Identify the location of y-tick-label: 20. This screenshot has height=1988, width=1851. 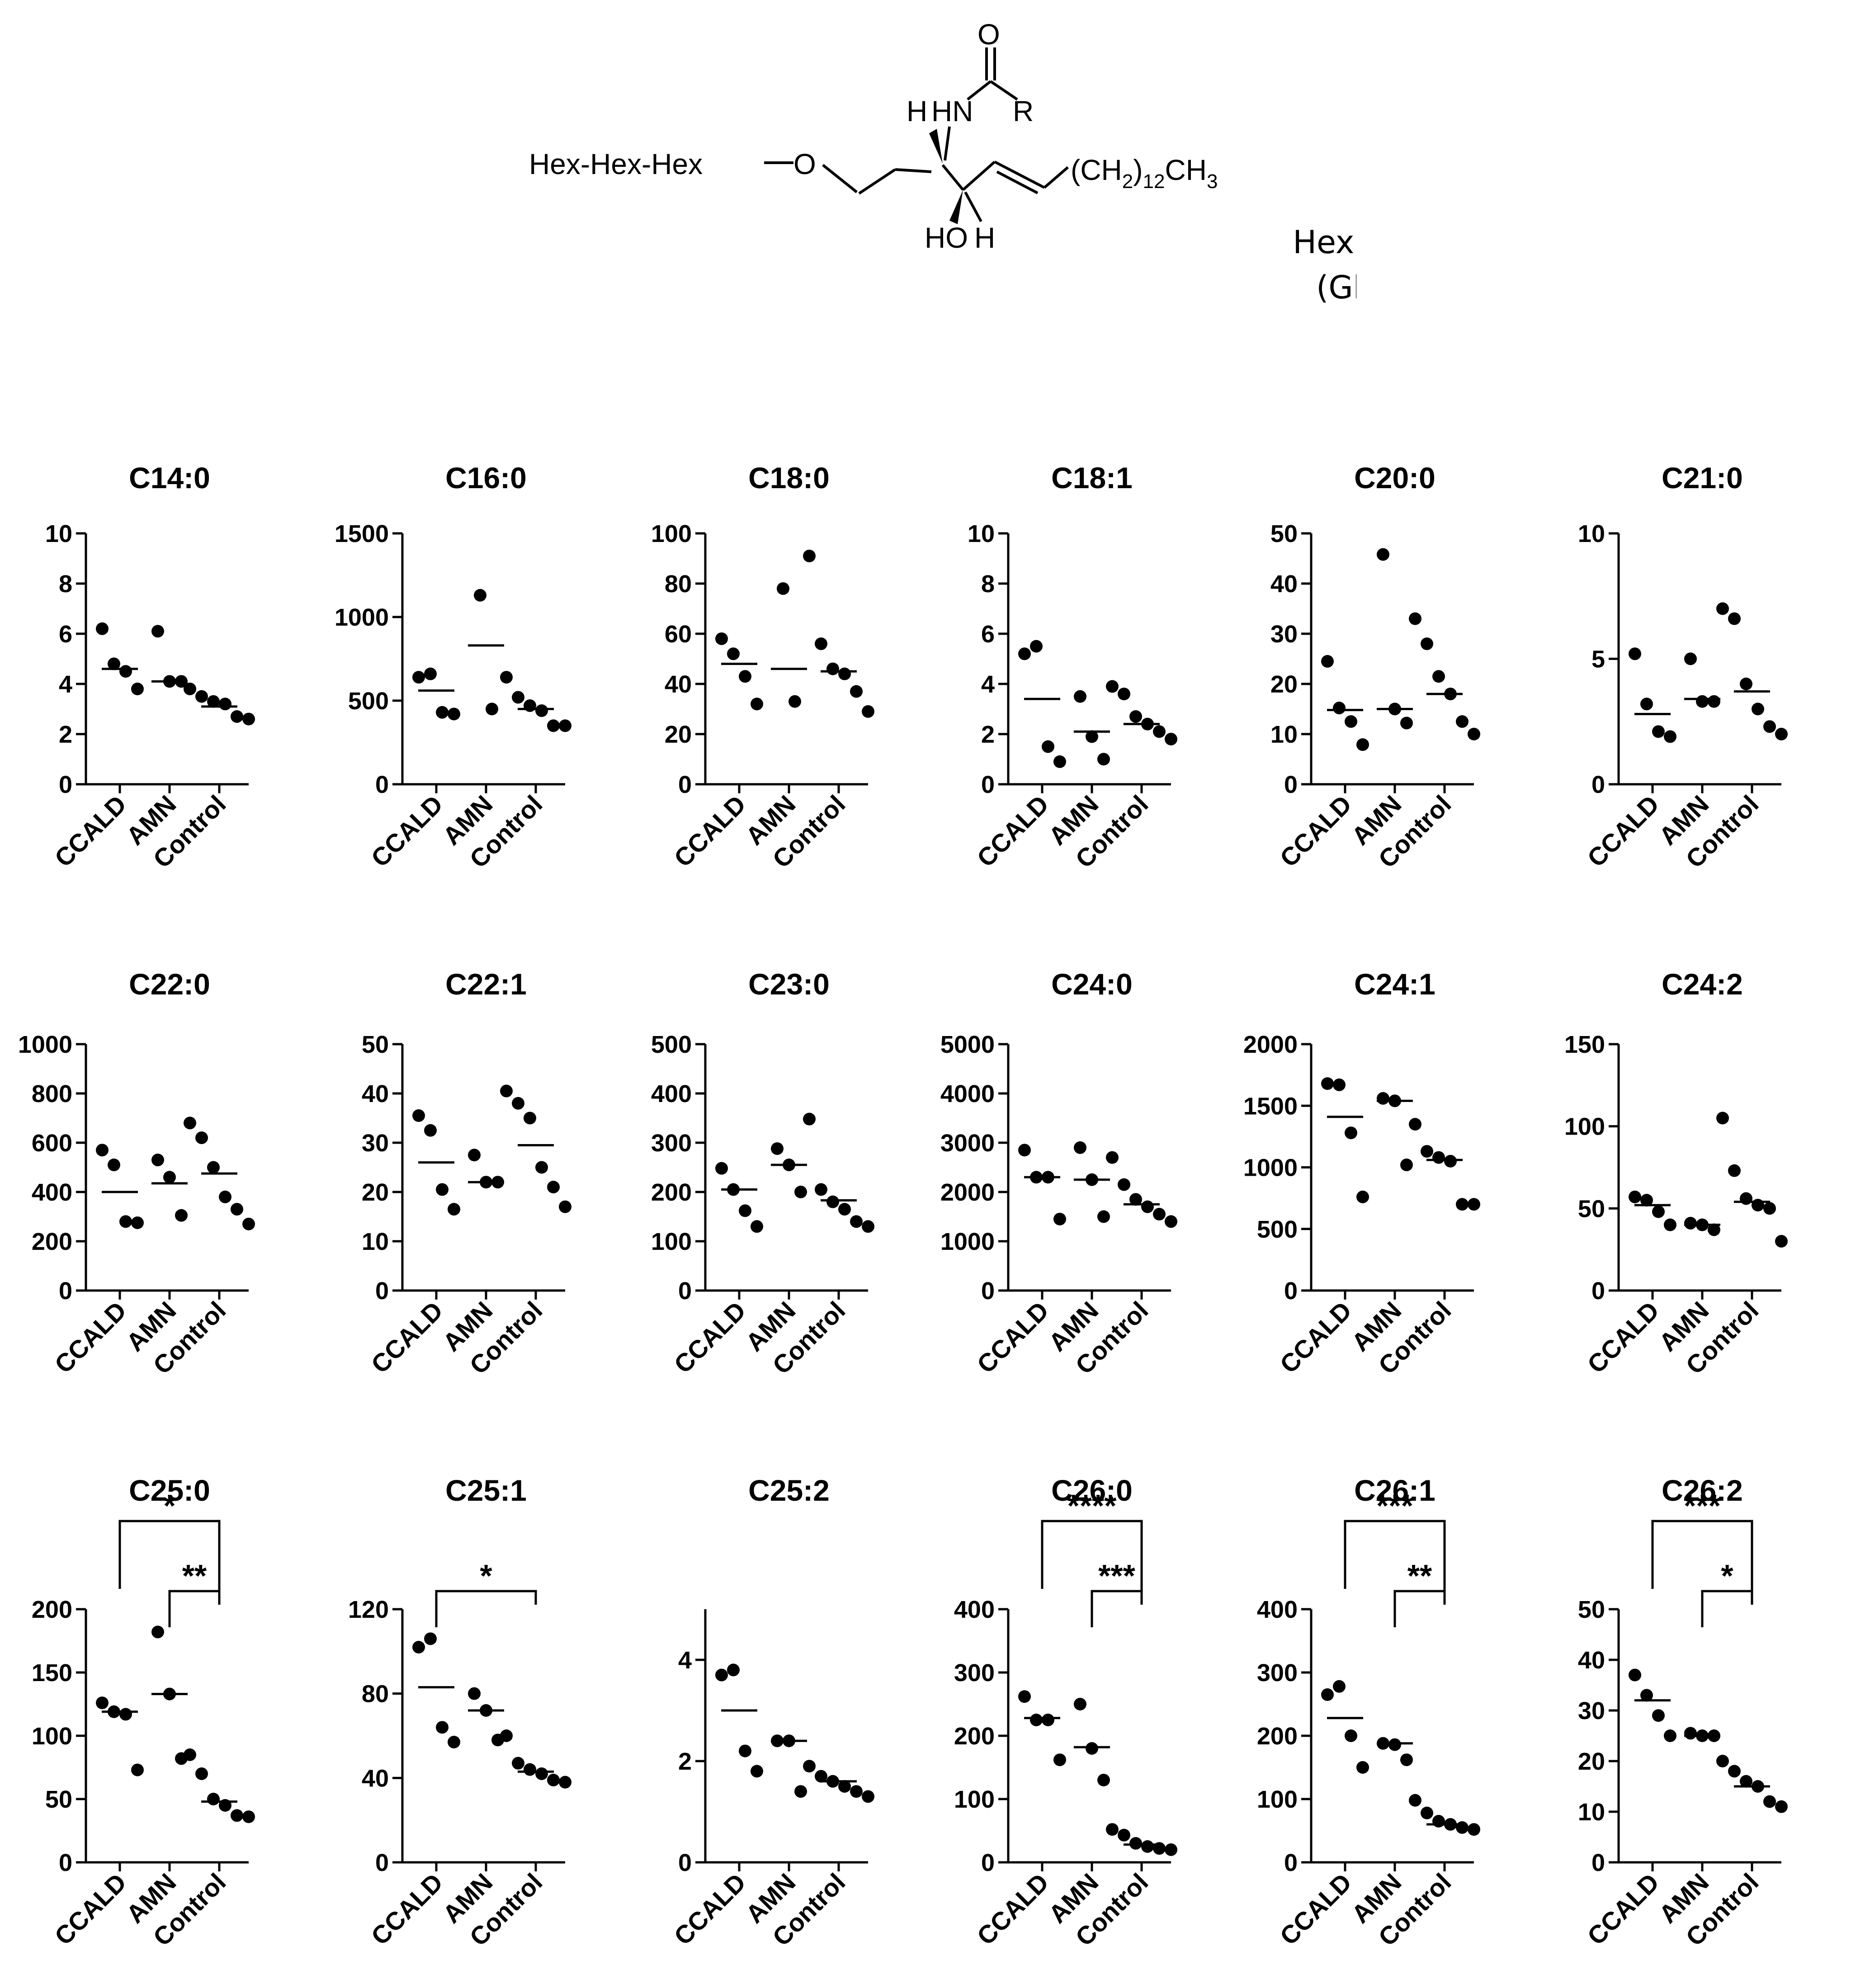
(1284, 684).